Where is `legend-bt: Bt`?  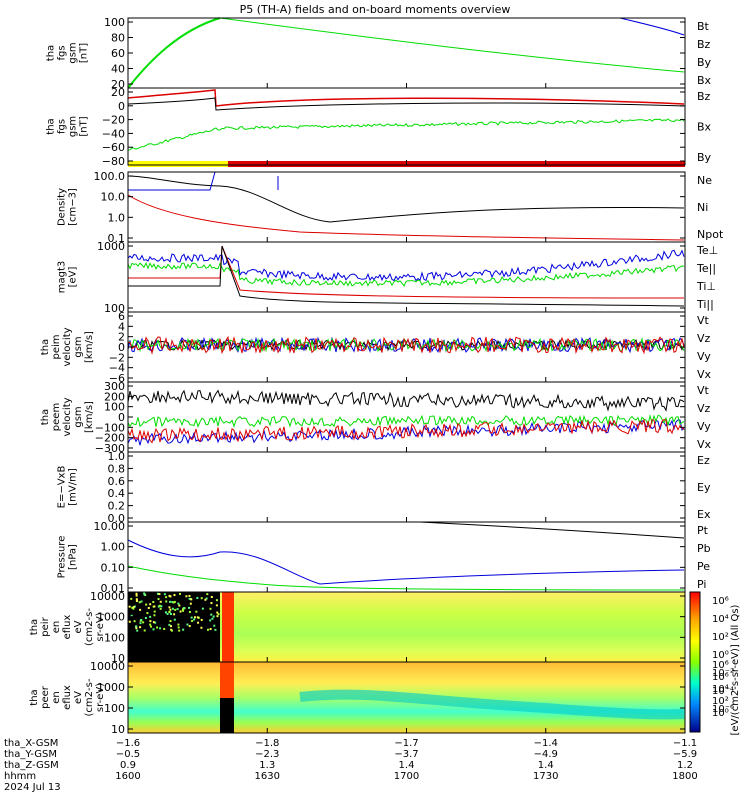
legend-bt: Bt is located at coordinates (703, 26).